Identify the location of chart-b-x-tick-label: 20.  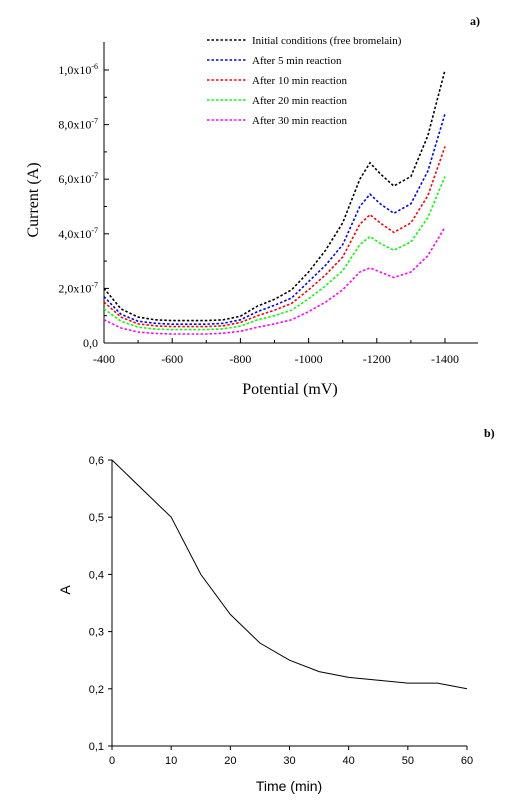
(230, 761).